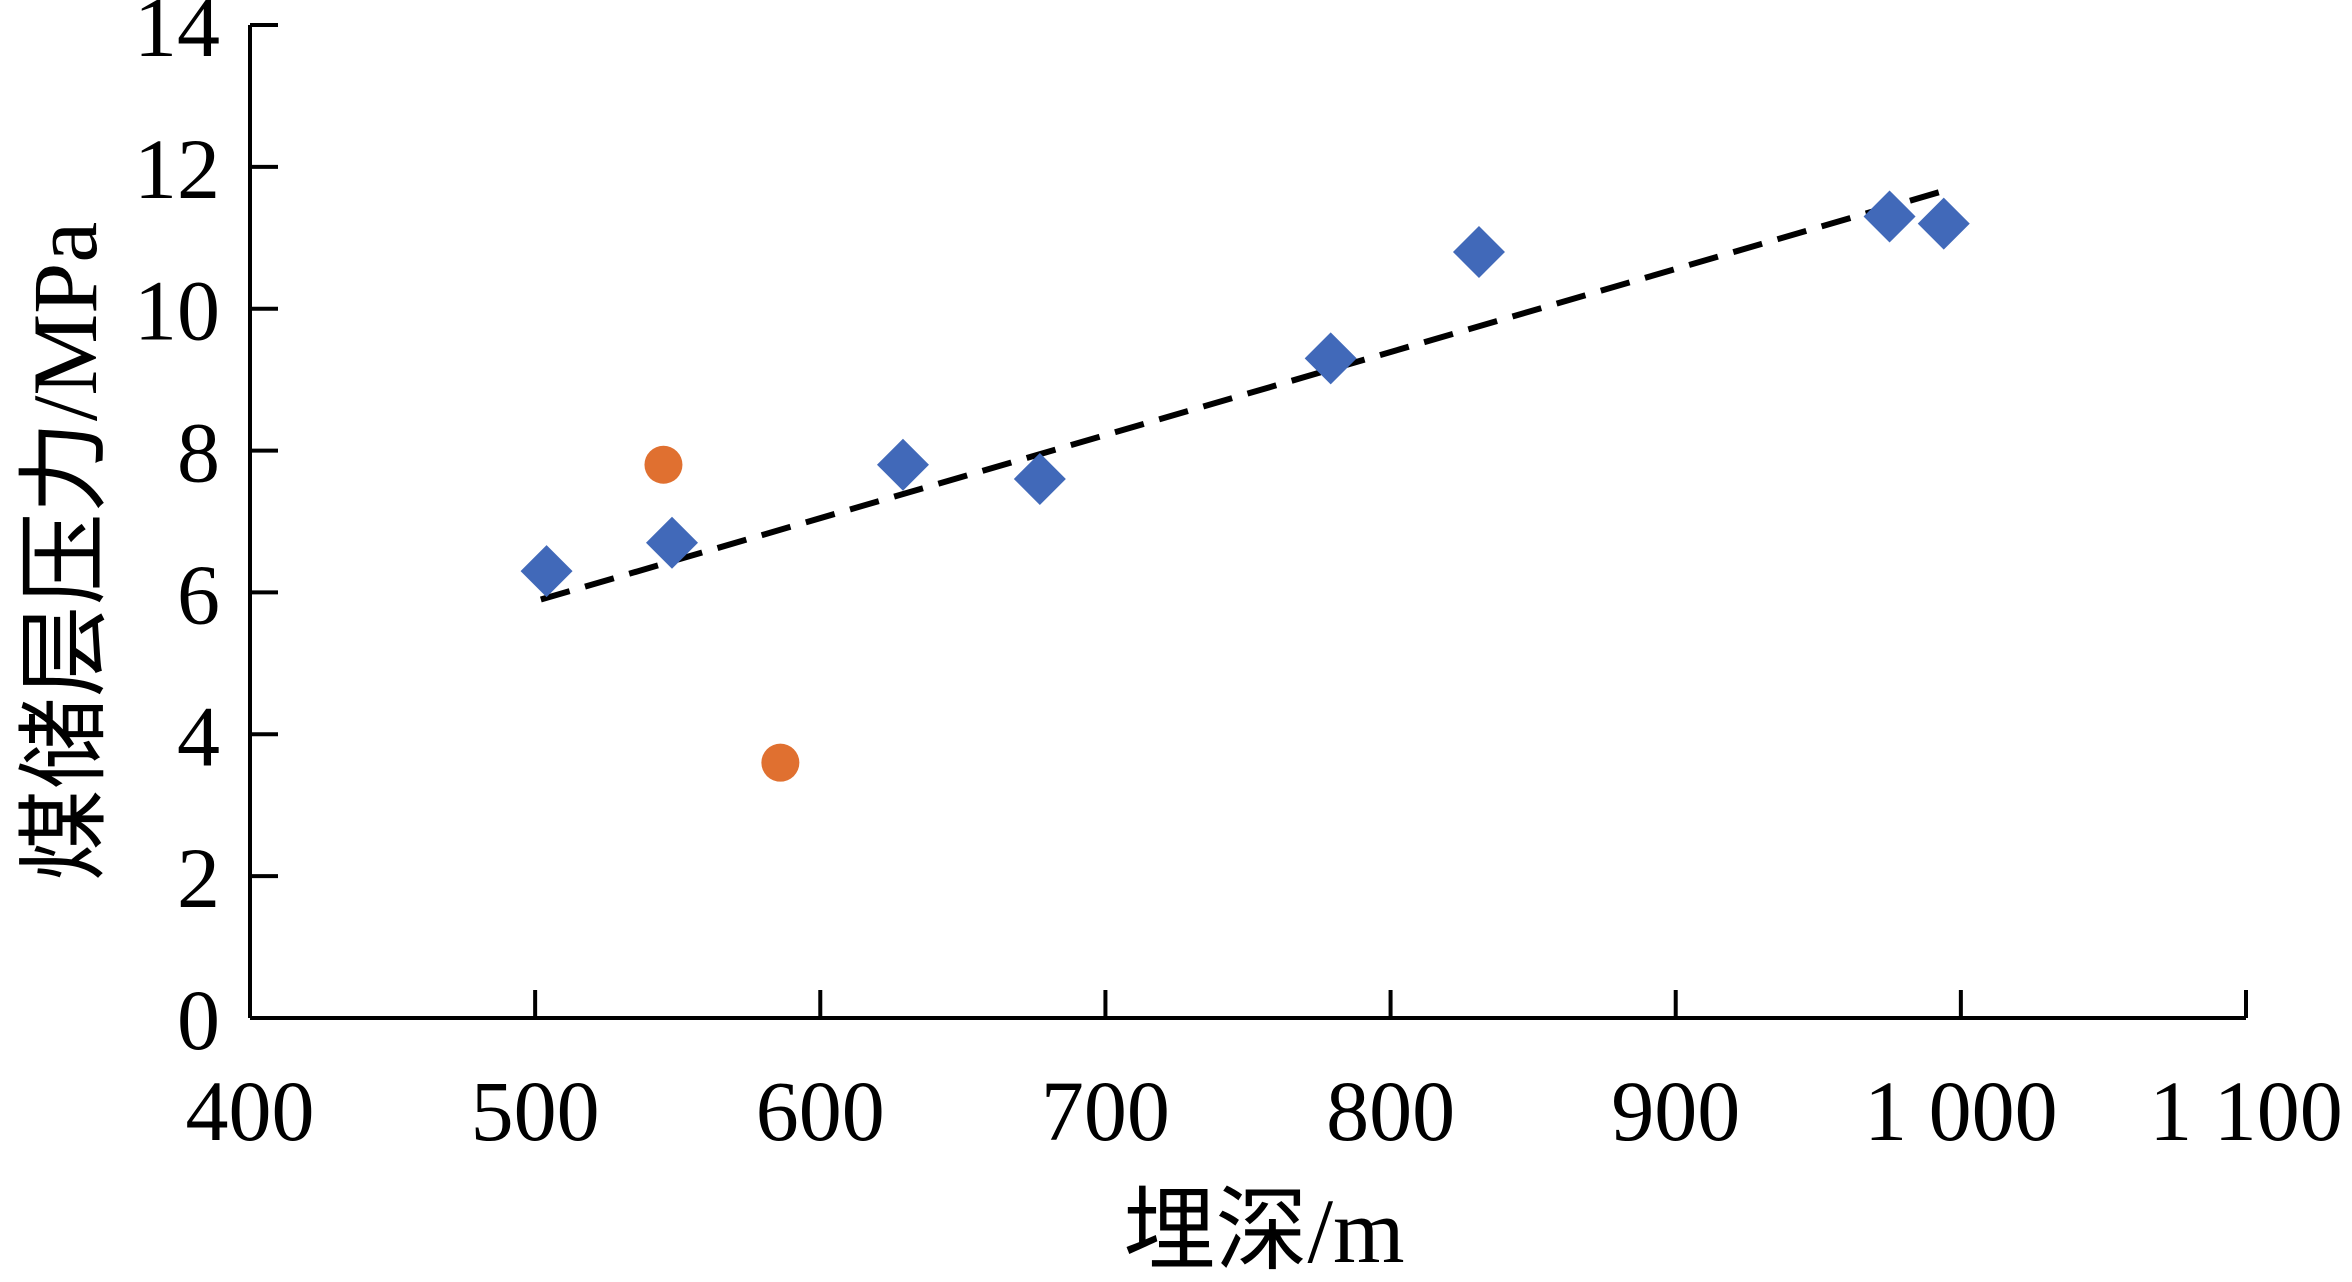  What do you see at coordinates (198, 1020) in the screenshot?
I see `y-tick-label: 0` at bounding box center [198, 1020].